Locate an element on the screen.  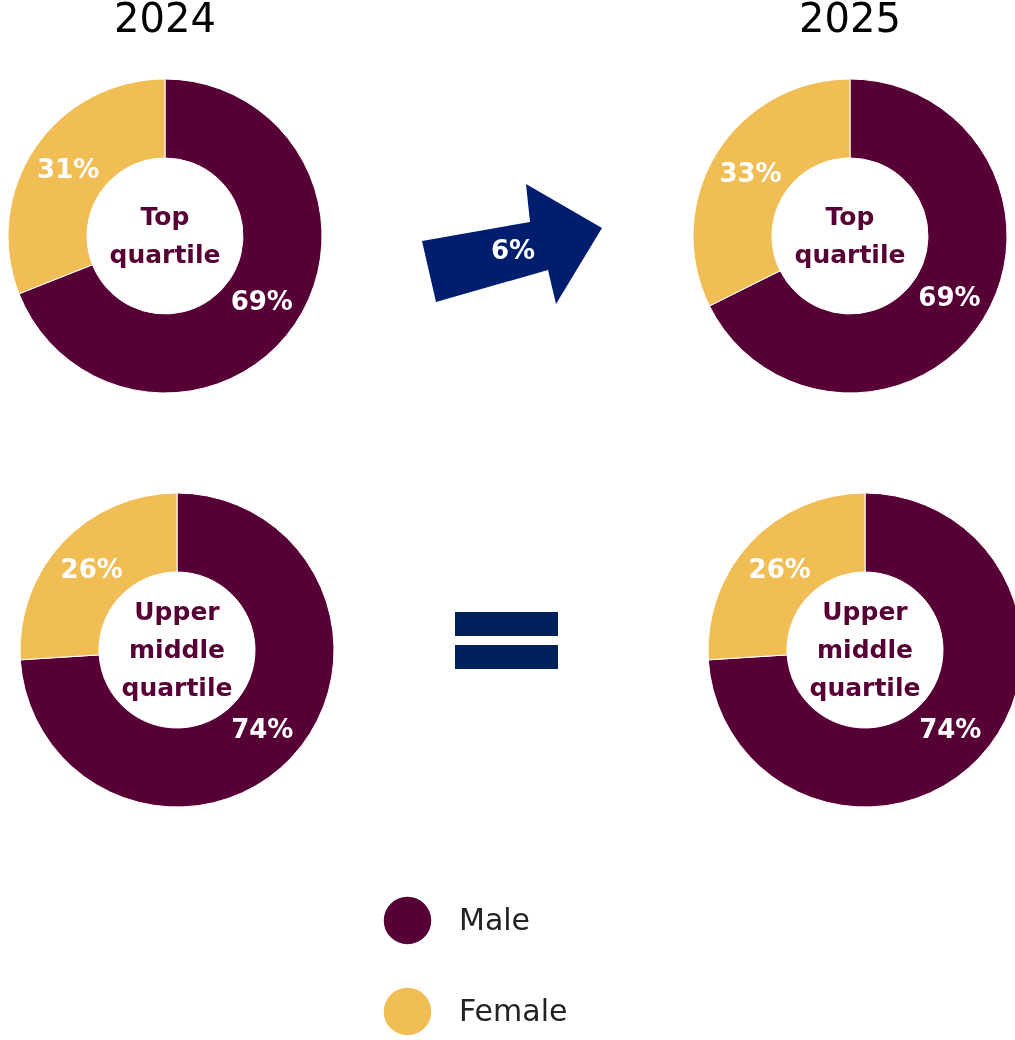
text: 6% is located at coordinates (513, 250).